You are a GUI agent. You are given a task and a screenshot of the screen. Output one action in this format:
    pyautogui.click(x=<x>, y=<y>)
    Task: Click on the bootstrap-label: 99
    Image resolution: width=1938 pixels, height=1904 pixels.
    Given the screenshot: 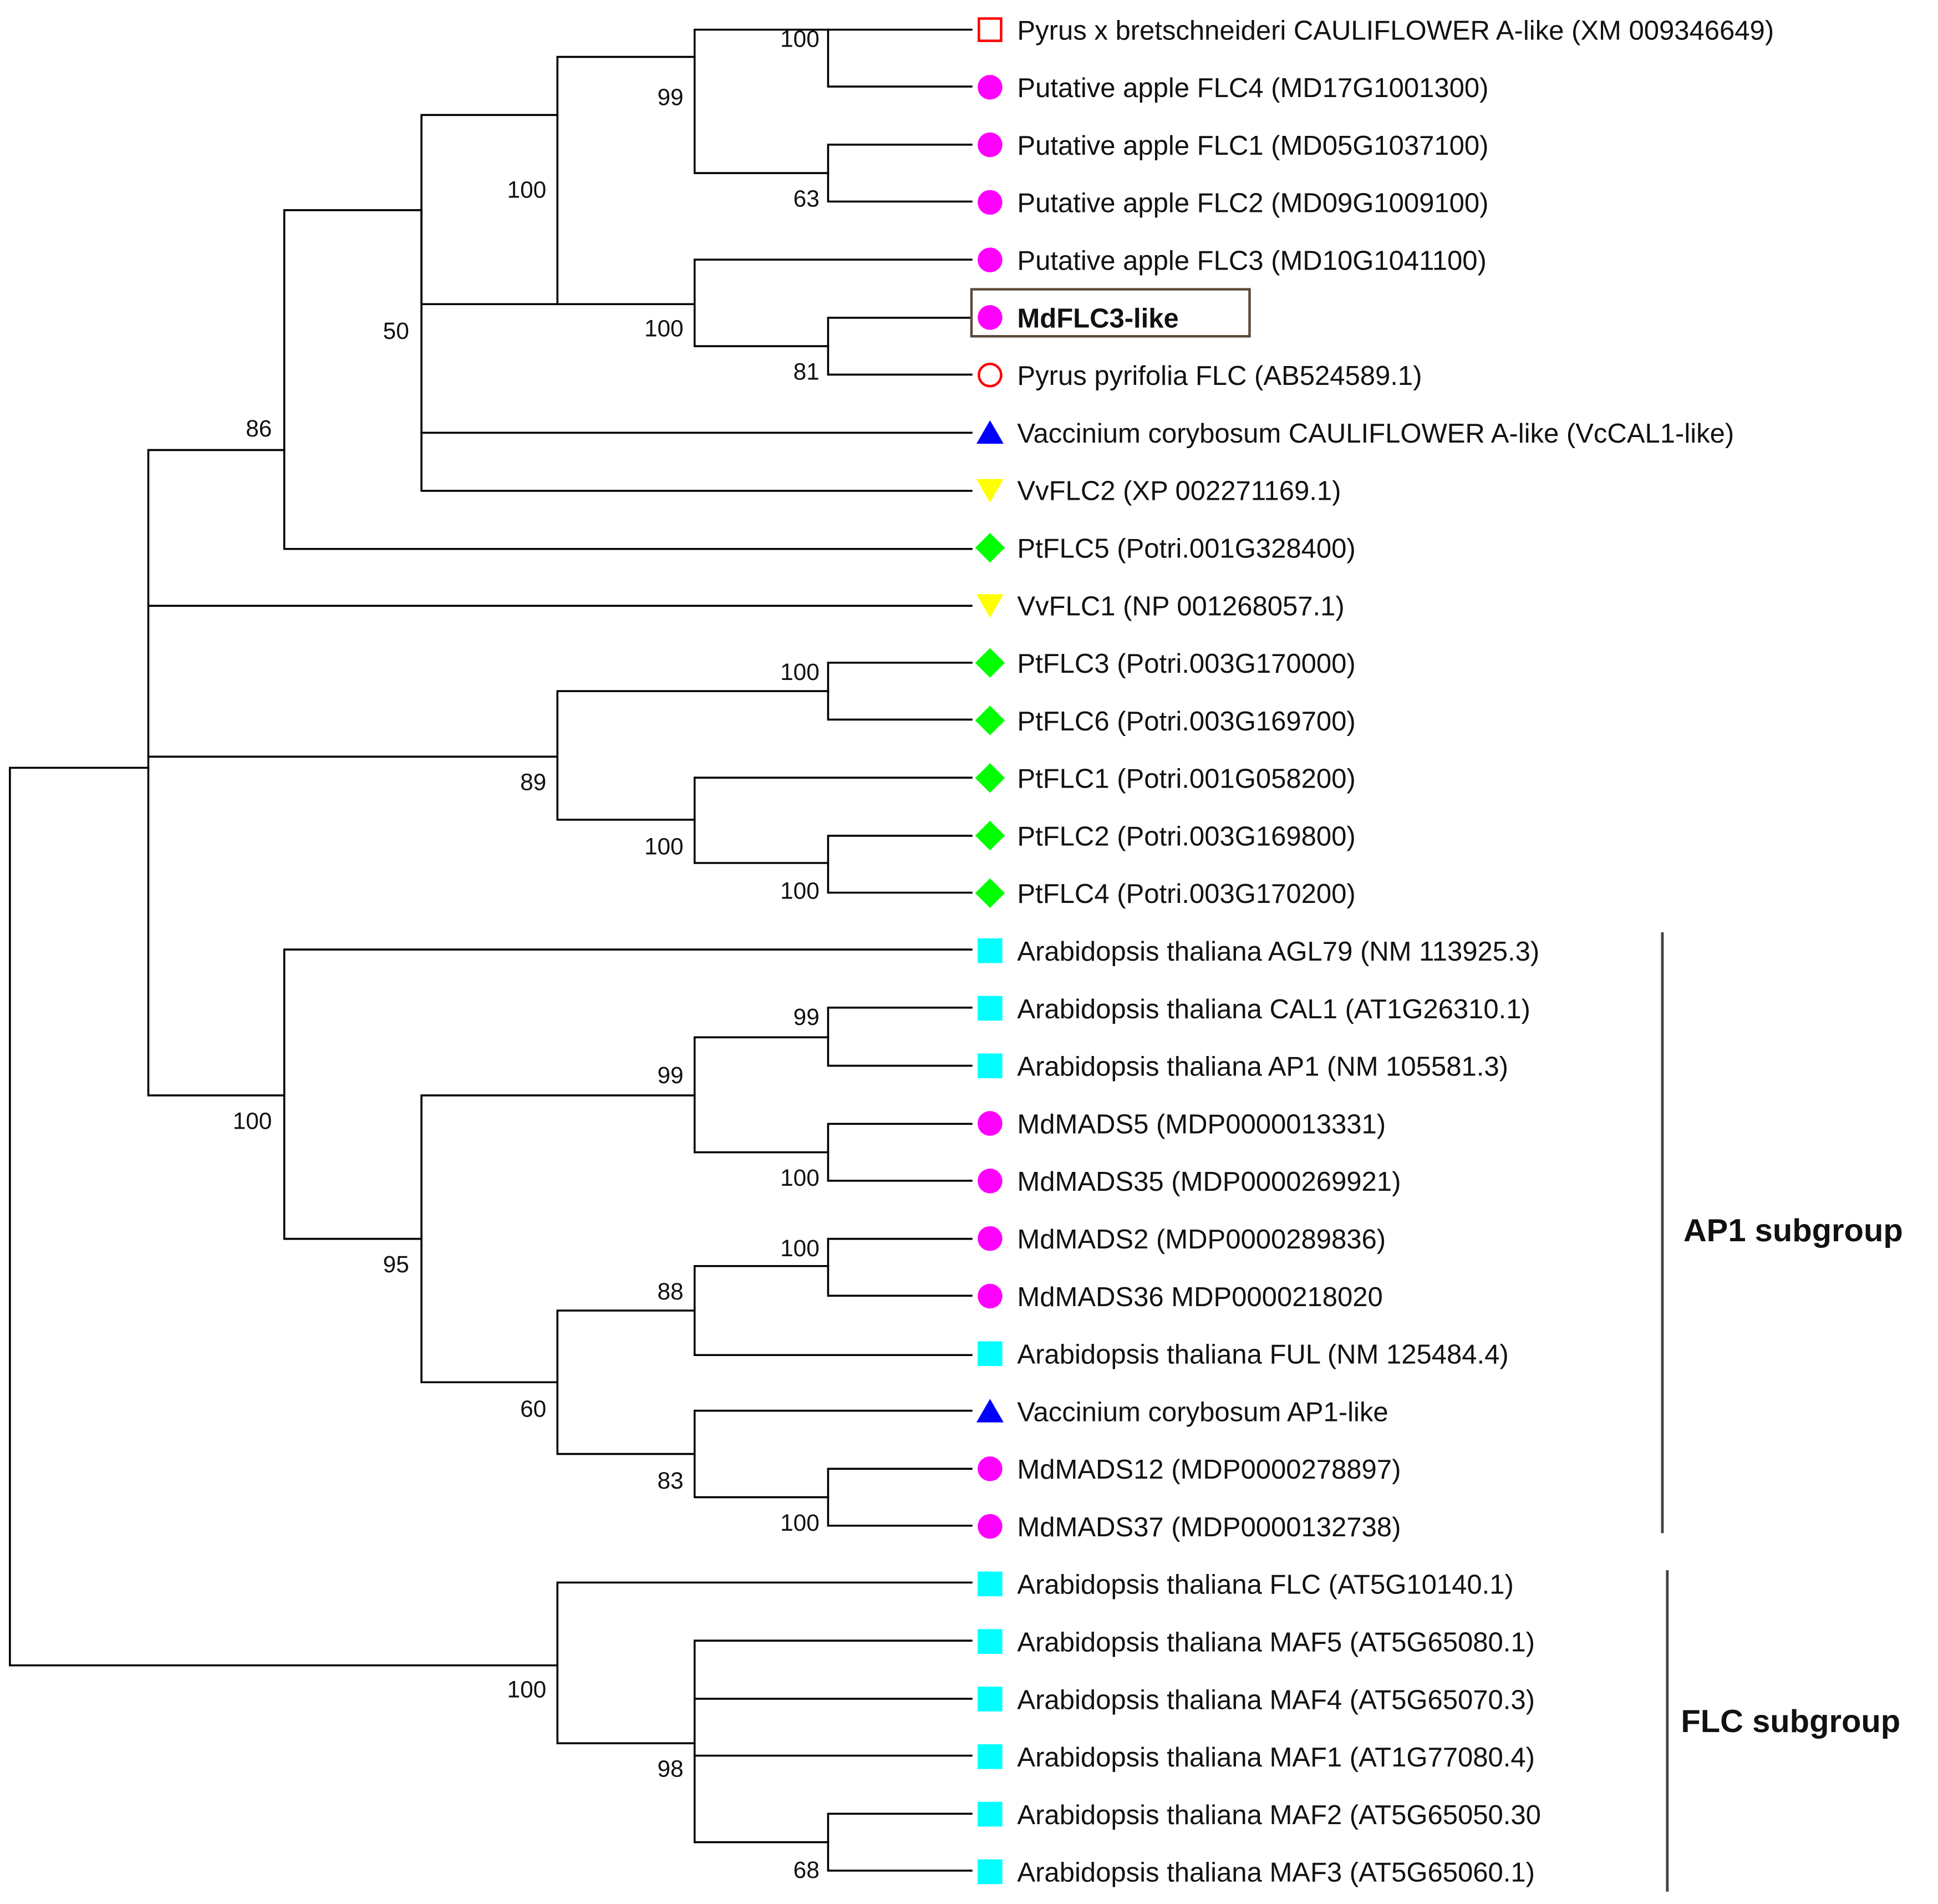 What is the action you would take?
    pyautogui.click(x=671, y=97)
    